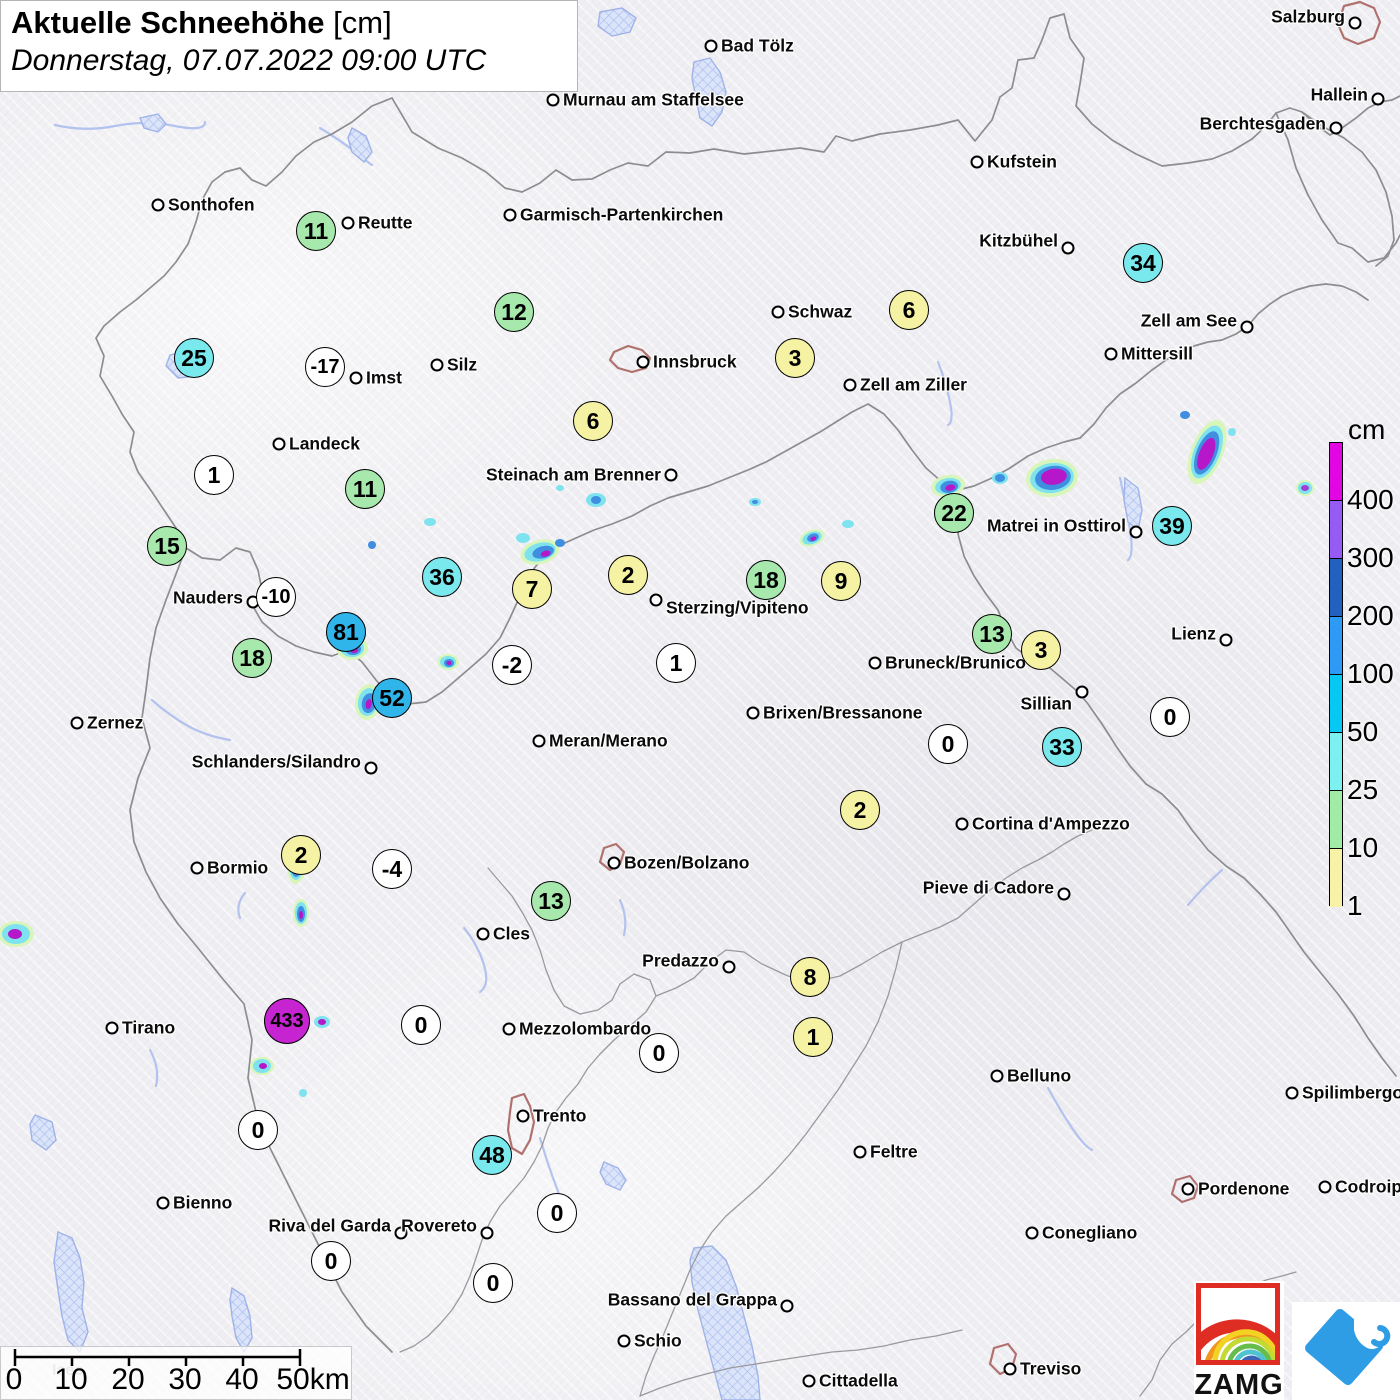  I want to click on station-value-circle: 25, so click(194, 358).